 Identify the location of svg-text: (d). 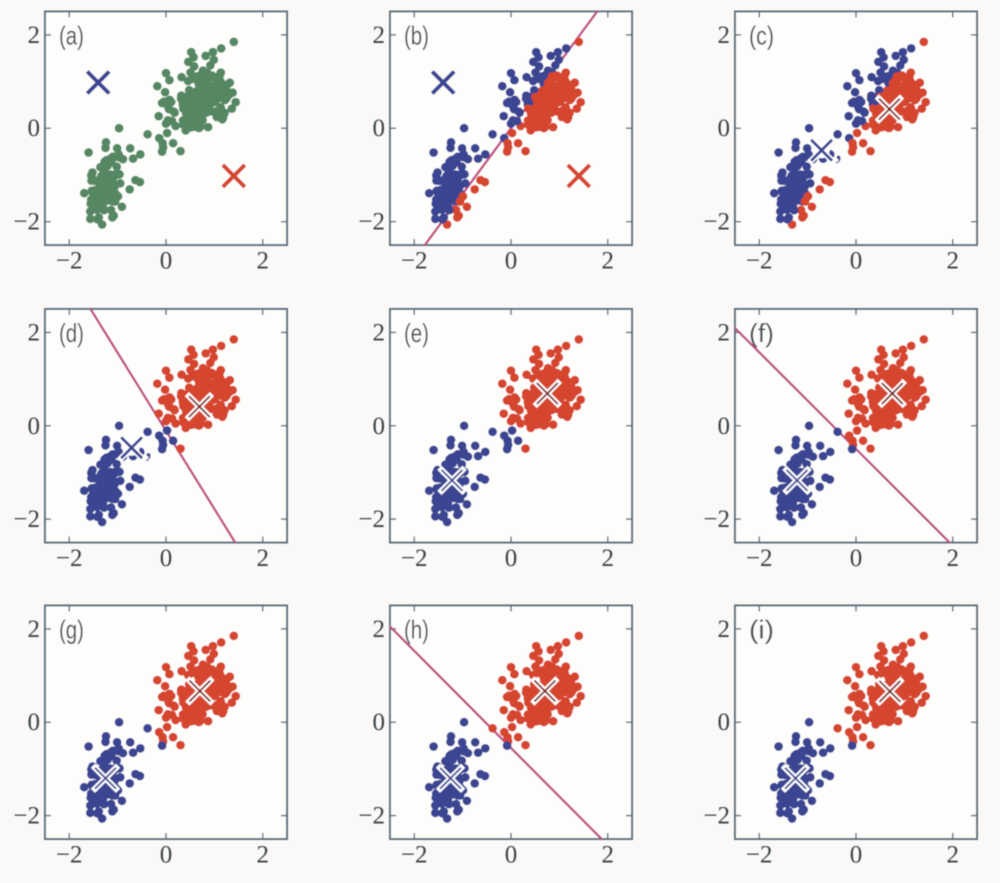
(71, 333).